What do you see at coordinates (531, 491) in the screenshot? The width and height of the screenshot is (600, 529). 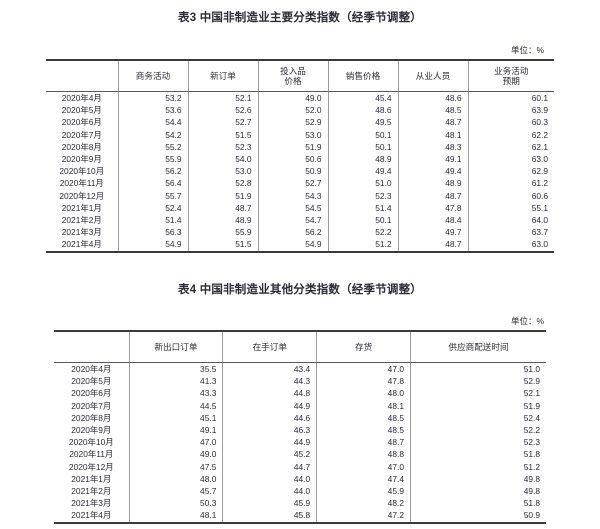 I see `data-cell: 49.8` at bounding box center [531, 491].